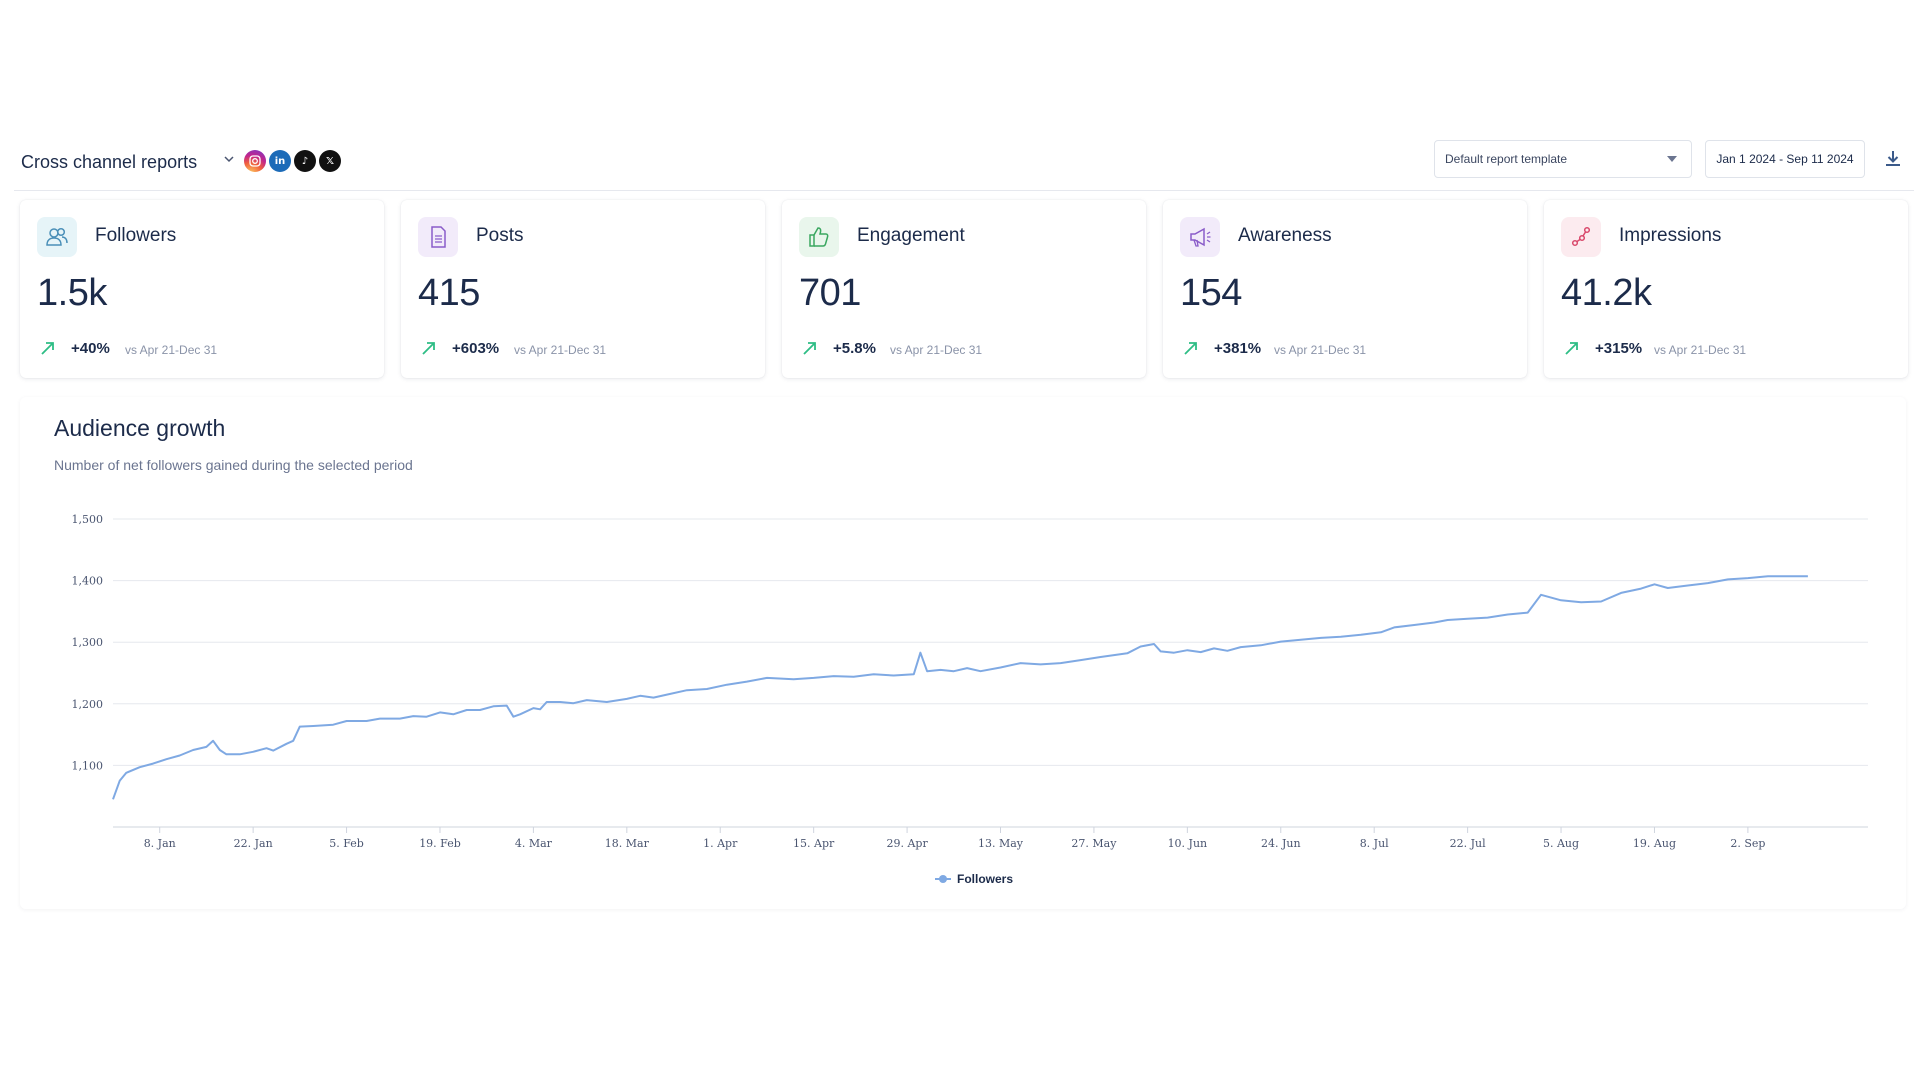  Describe the element at coordinates (943, 879) in the screenshot. I see `legend-swatch-dot` at that location.